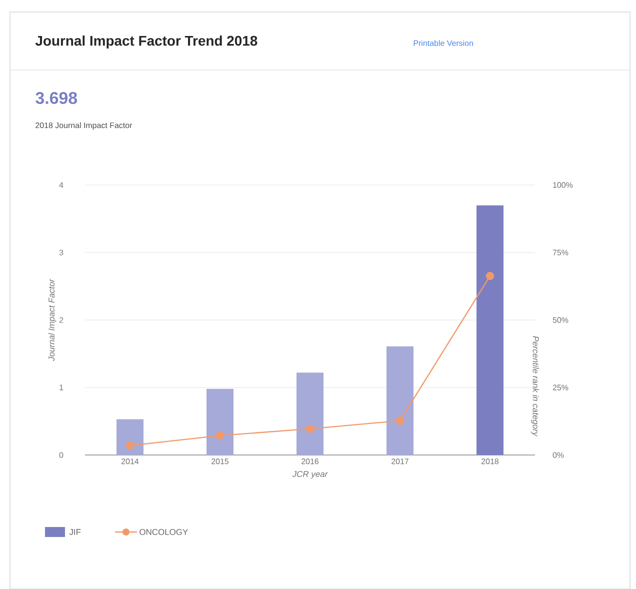  What do you see at coordinates (146, 42) in the screenshot?
I see `chart-title: Journal Impact Factor Trend 2018` at bounding box center [146, 42].